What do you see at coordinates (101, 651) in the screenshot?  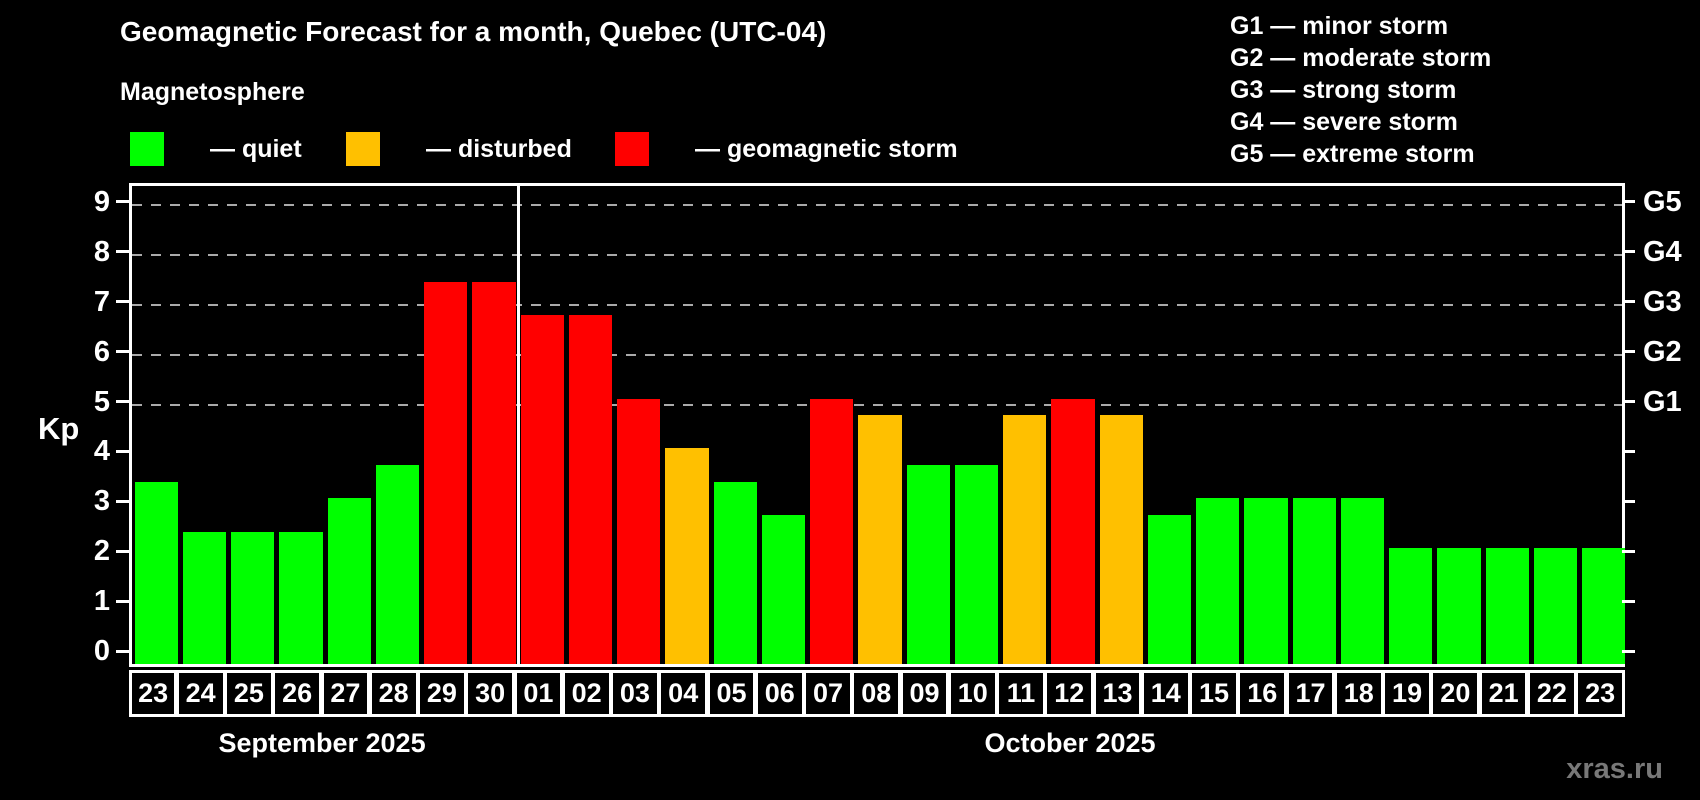 I see `ytick-label-0: 0` at bounding box center [101, 651].